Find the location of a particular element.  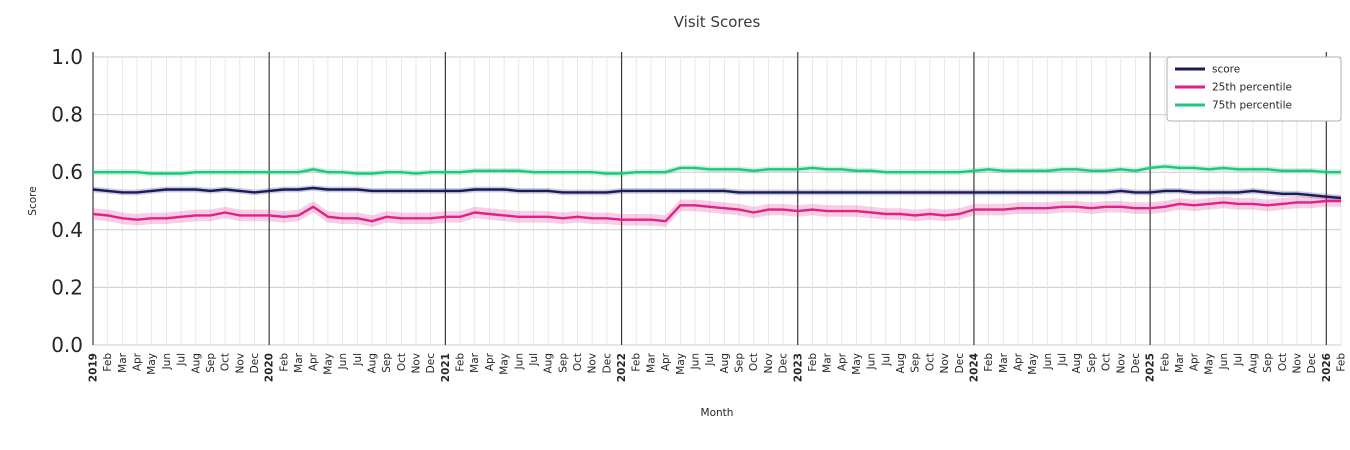

y-tick-label: 1.0 is located at coordinates (67, 57).